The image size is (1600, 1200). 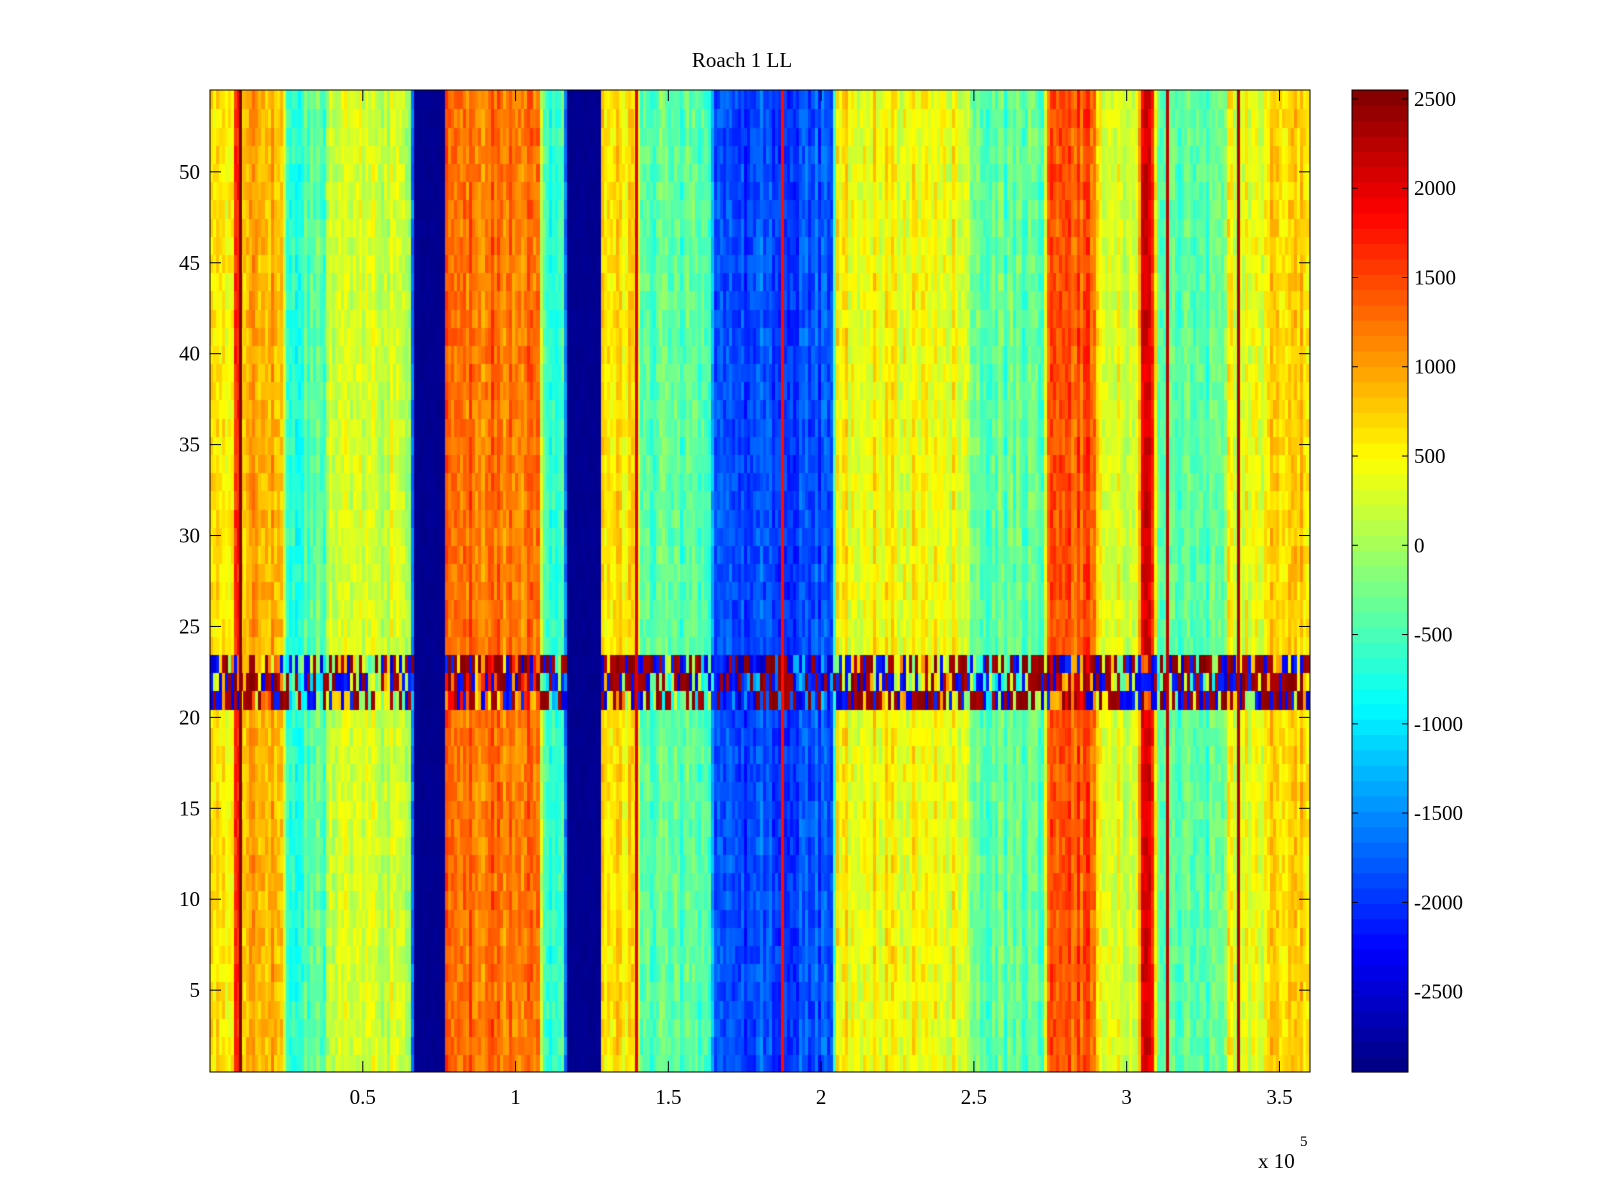 What do you see at coordinates (1438, 724) in the screenshot?
I see `colorbar-tick-label: -1000` at bounding box center [1438, 724].